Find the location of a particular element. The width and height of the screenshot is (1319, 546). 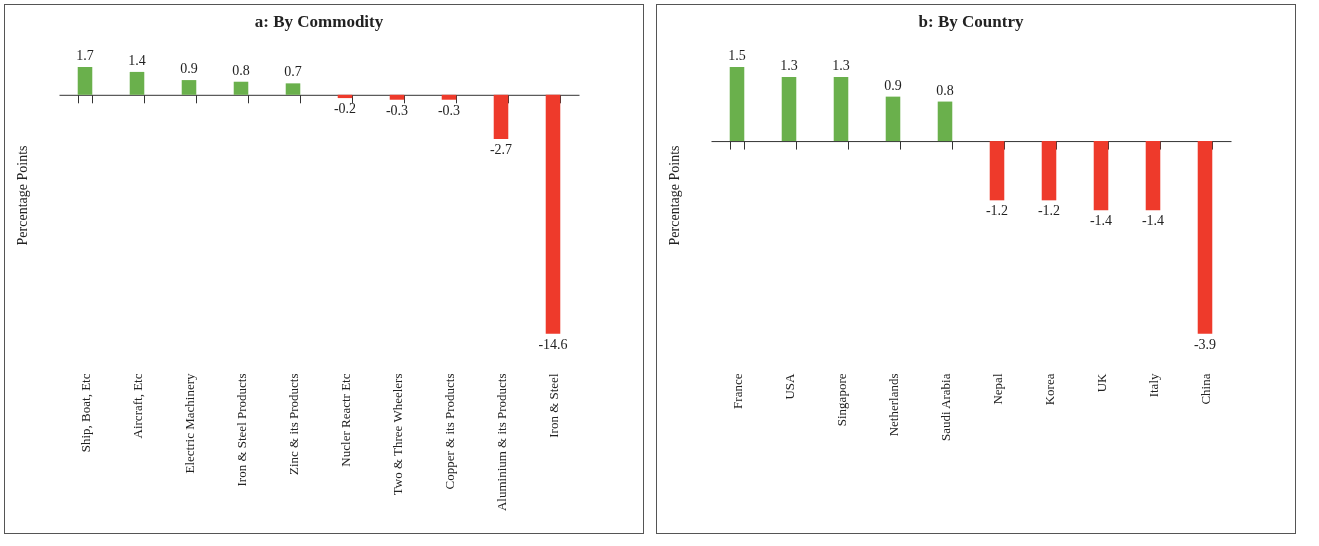

data-label: -2.7 is located at coordinates (501, 149).